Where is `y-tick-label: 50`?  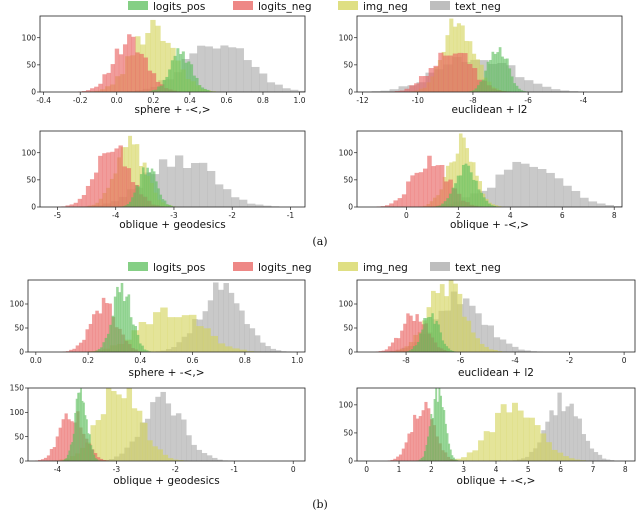
y-tick-label: 50 is located at coordinates (348, 328).